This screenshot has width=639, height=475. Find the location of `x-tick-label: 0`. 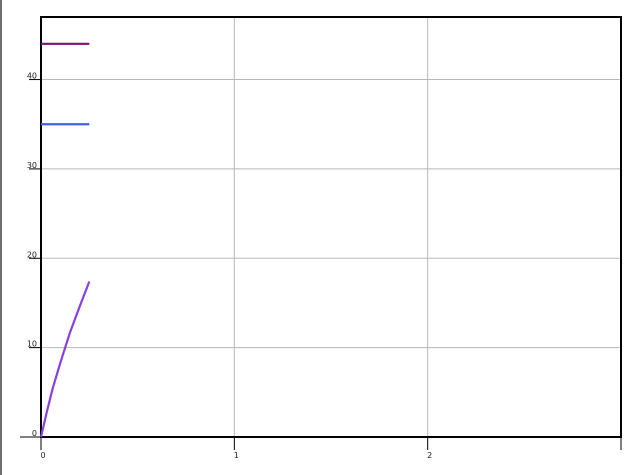

x-tick-label: 0 is located at coordinates (42, 455).